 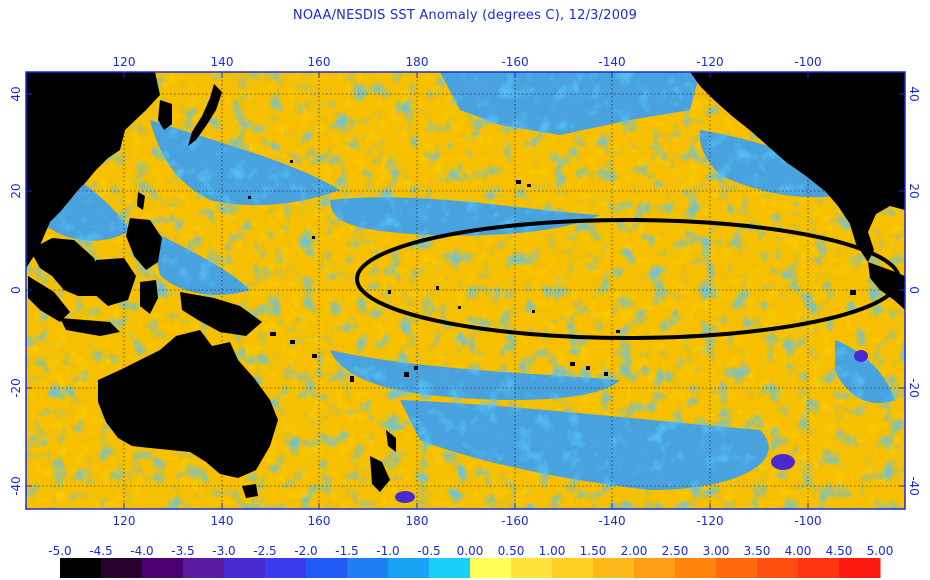 What do you see at coordinates (141, 201) in the screenshot?
I see `land-taiwan` at bounding box center [141, 201].